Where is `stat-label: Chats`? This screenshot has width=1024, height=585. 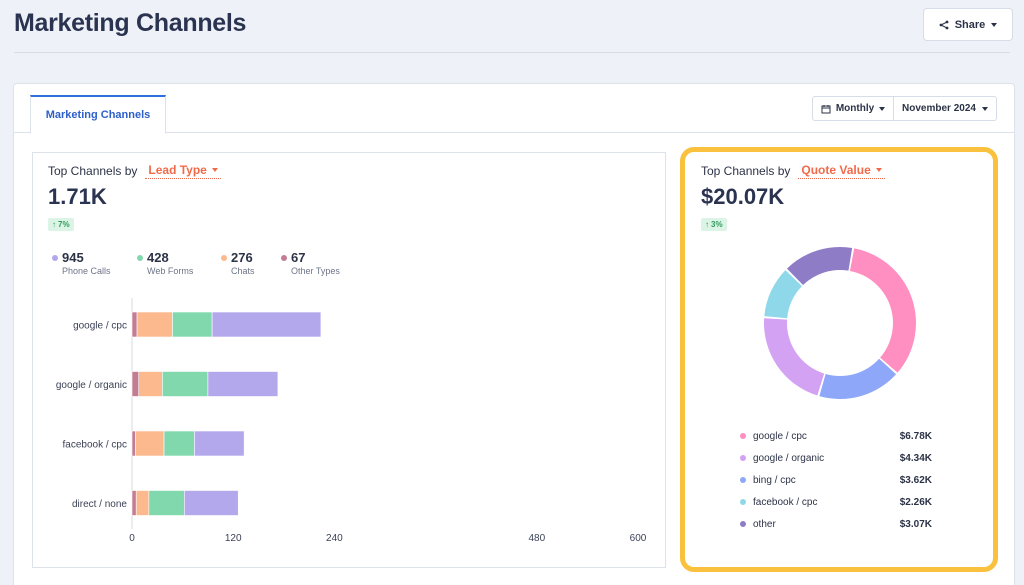 stat-label: Chats is located at coordinates (243, 271).